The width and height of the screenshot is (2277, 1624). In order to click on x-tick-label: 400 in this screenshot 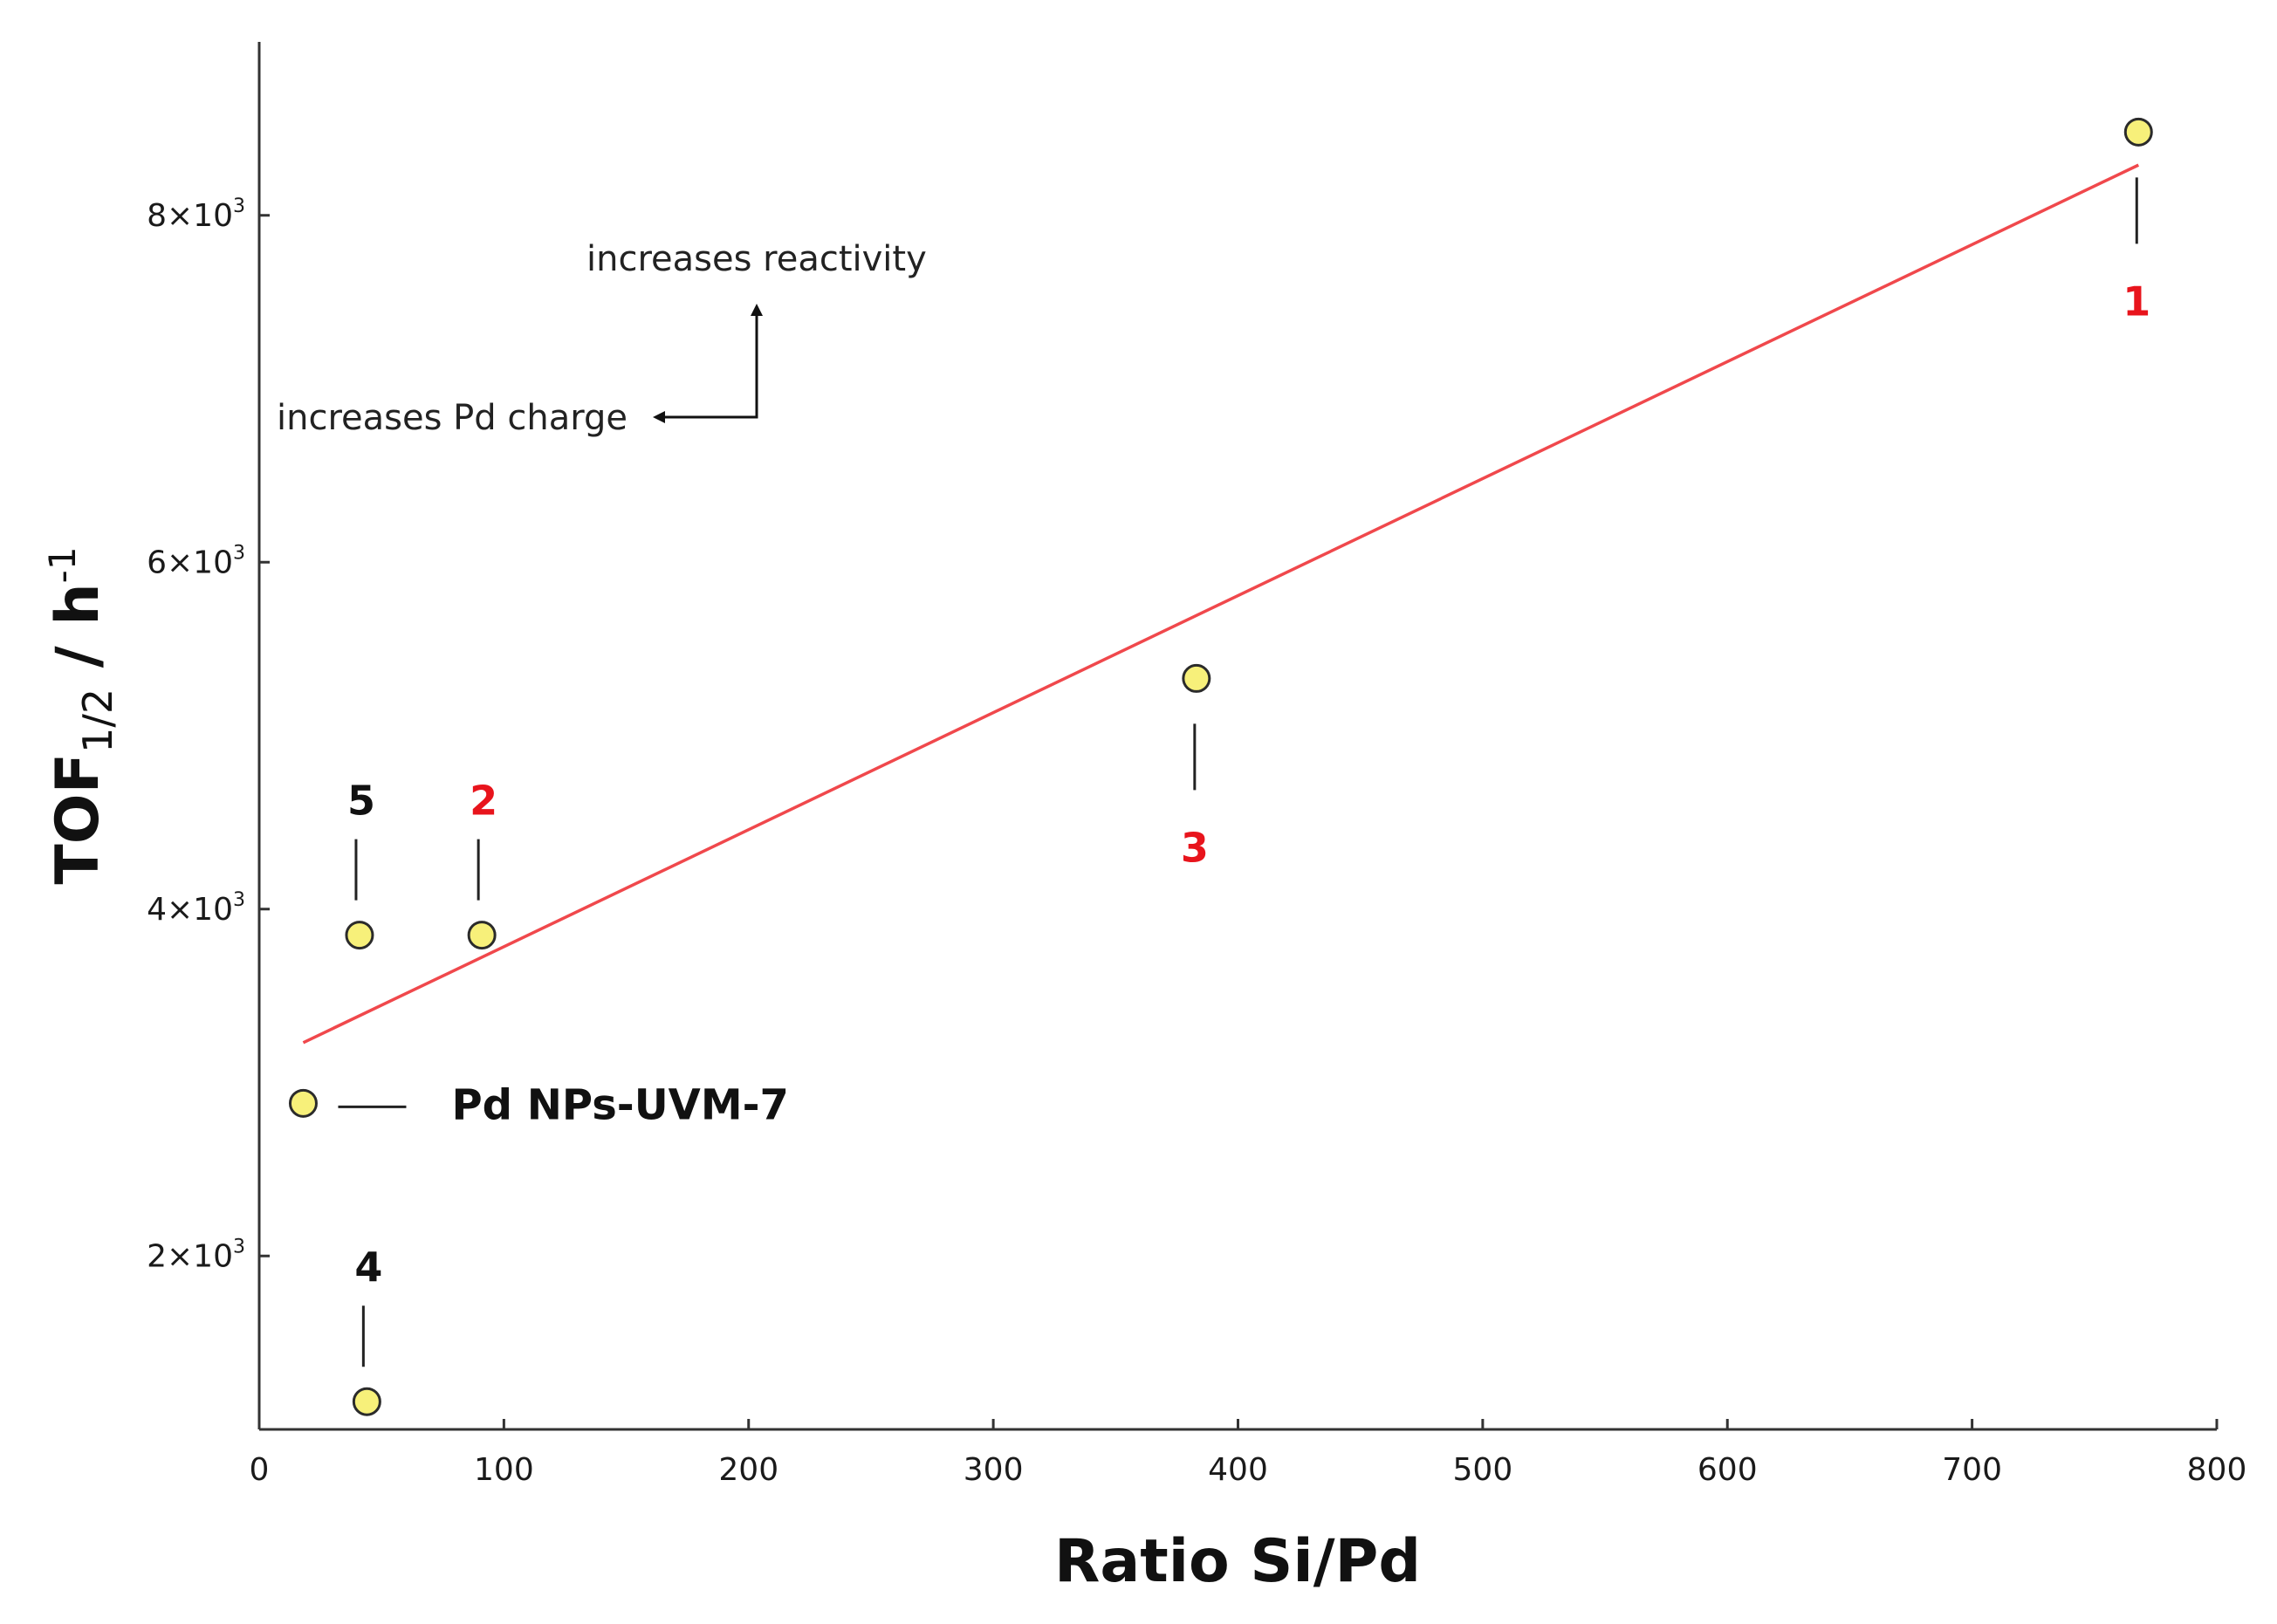, I will do `click(1238, 1470)`.